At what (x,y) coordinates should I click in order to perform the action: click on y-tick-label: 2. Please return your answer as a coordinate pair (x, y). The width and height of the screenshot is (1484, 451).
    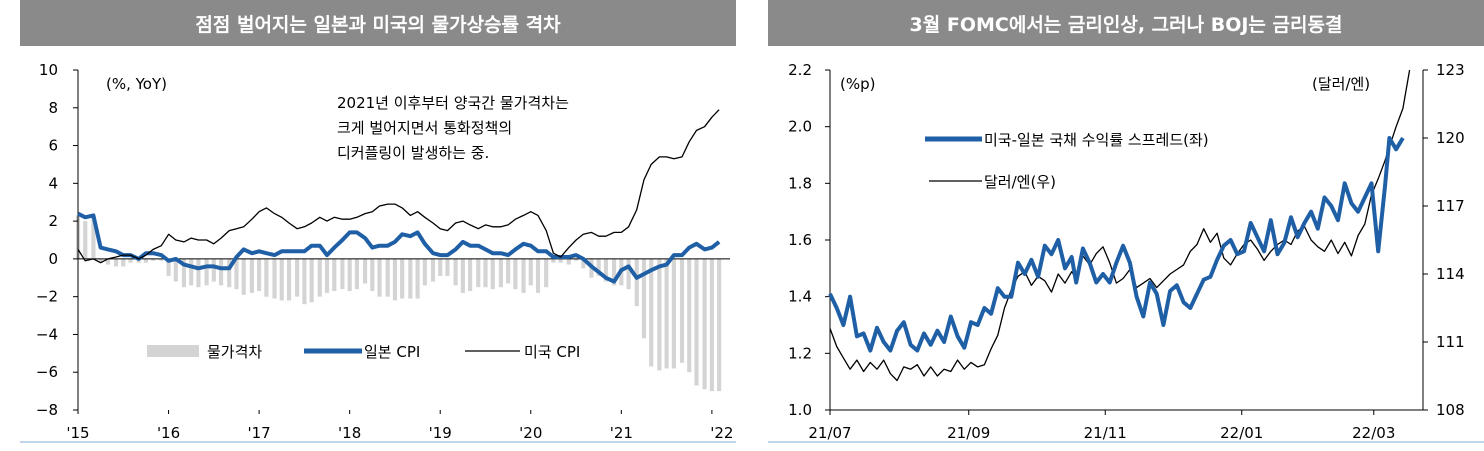
    Looking at the image, I should click on (53, 221).